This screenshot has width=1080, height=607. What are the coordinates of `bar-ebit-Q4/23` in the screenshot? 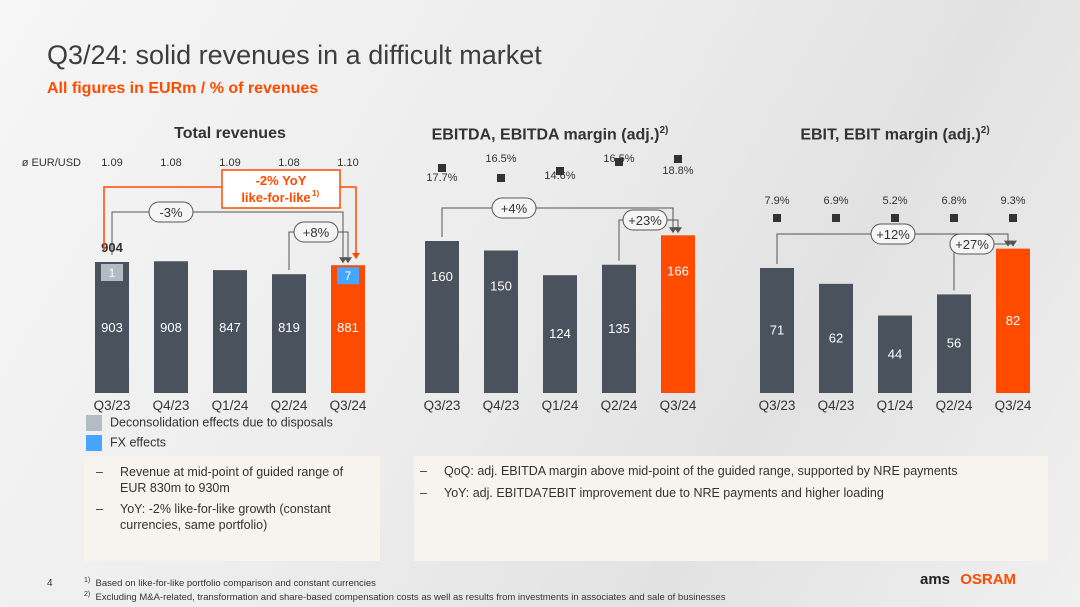 It's located at (836, 338).